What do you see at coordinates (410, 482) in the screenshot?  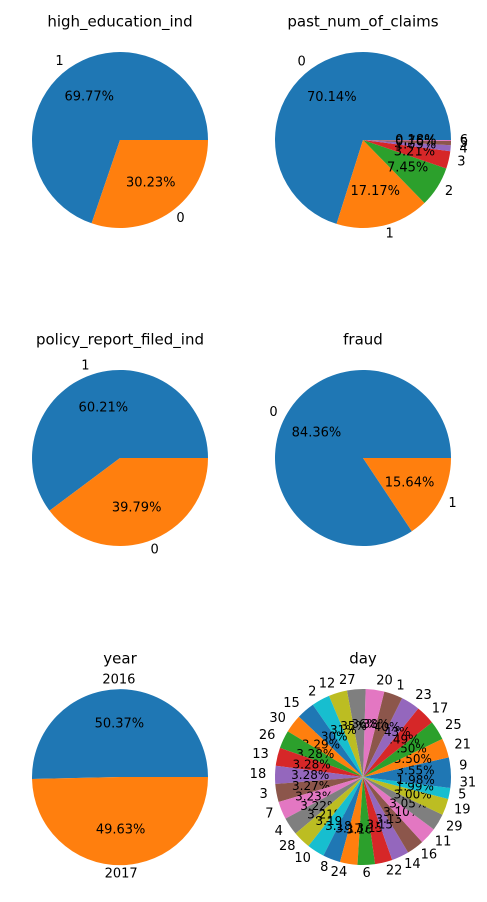 I see `slice-percent-label: 15.64%` at bounding box center [410, 482].